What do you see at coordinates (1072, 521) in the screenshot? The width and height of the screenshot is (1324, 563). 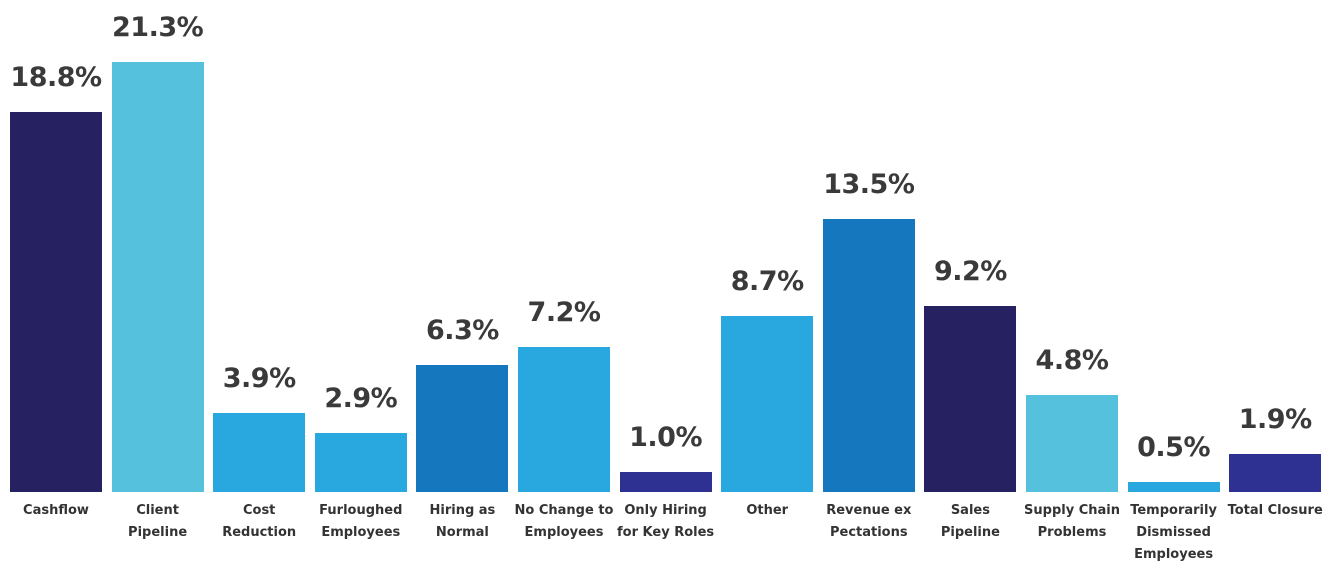 I see `x-tick-label: Supply Chain Problems` at bounding box center [1072, 521].